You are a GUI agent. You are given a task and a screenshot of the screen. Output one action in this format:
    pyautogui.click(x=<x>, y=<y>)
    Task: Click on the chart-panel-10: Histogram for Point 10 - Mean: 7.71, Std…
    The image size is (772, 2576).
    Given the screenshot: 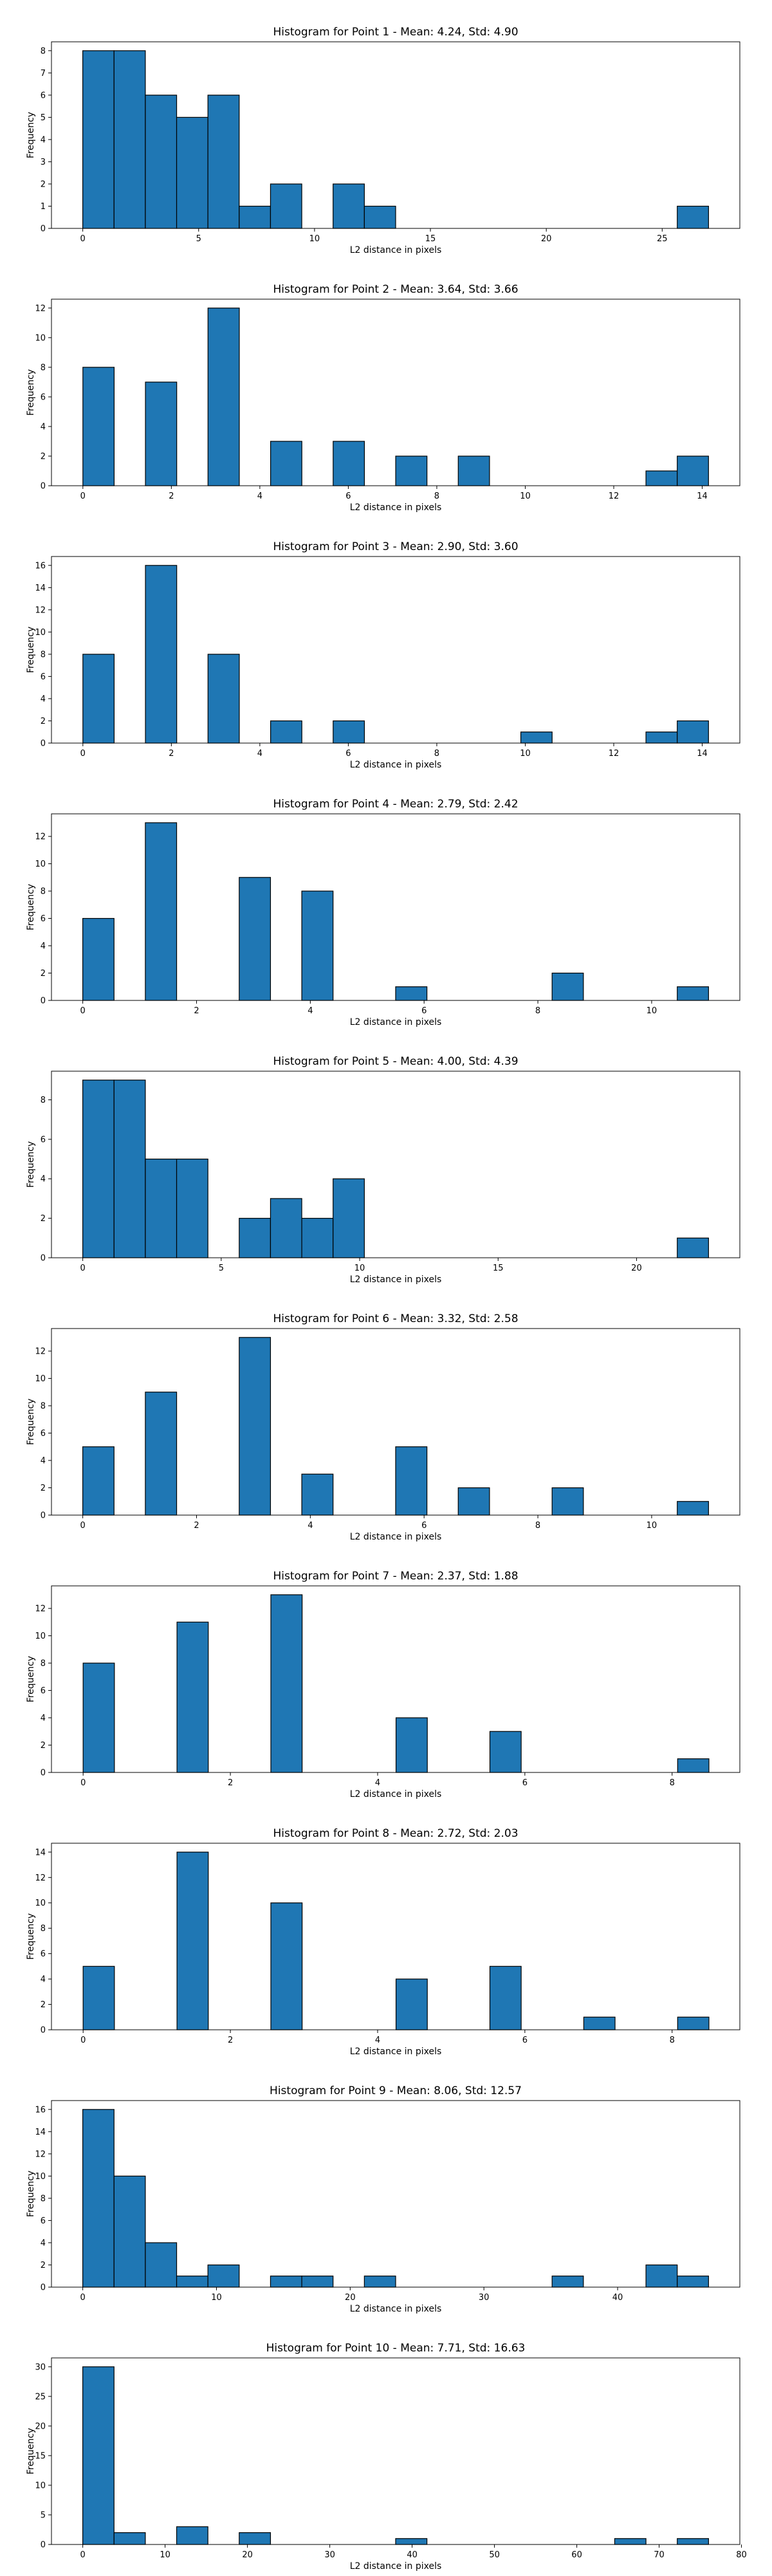 What is the action you would take?
    pyautogui.click(x=386, y=2456)
    